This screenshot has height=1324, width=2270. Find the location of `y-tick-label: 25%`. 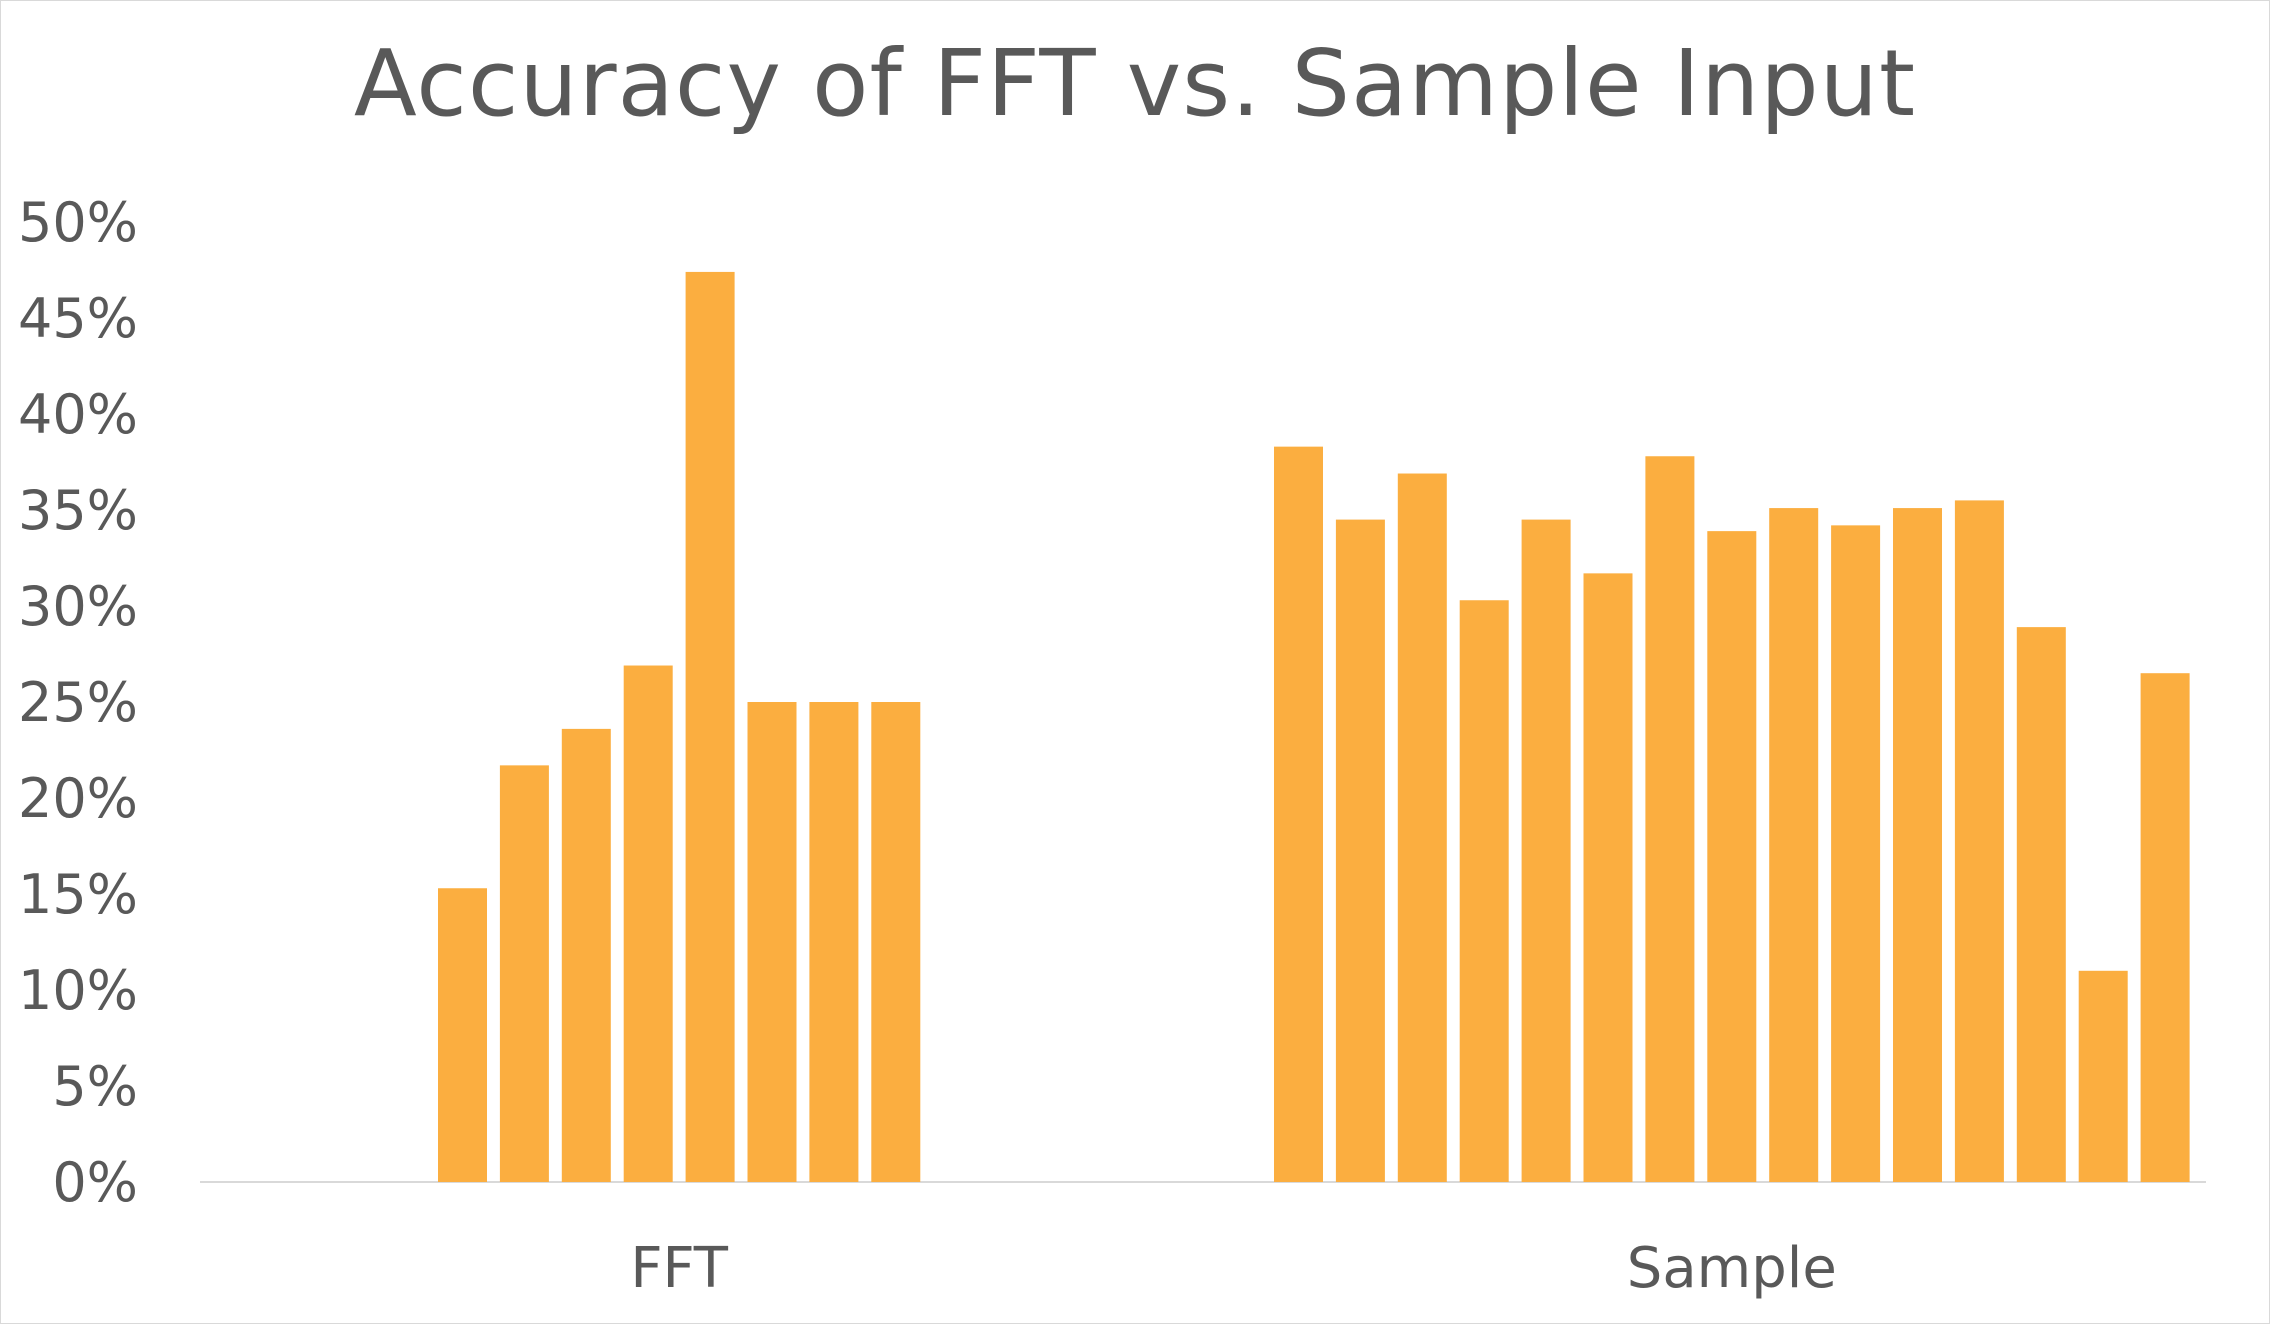

y-tick-label: 25% is located at coordinates (78, 702).